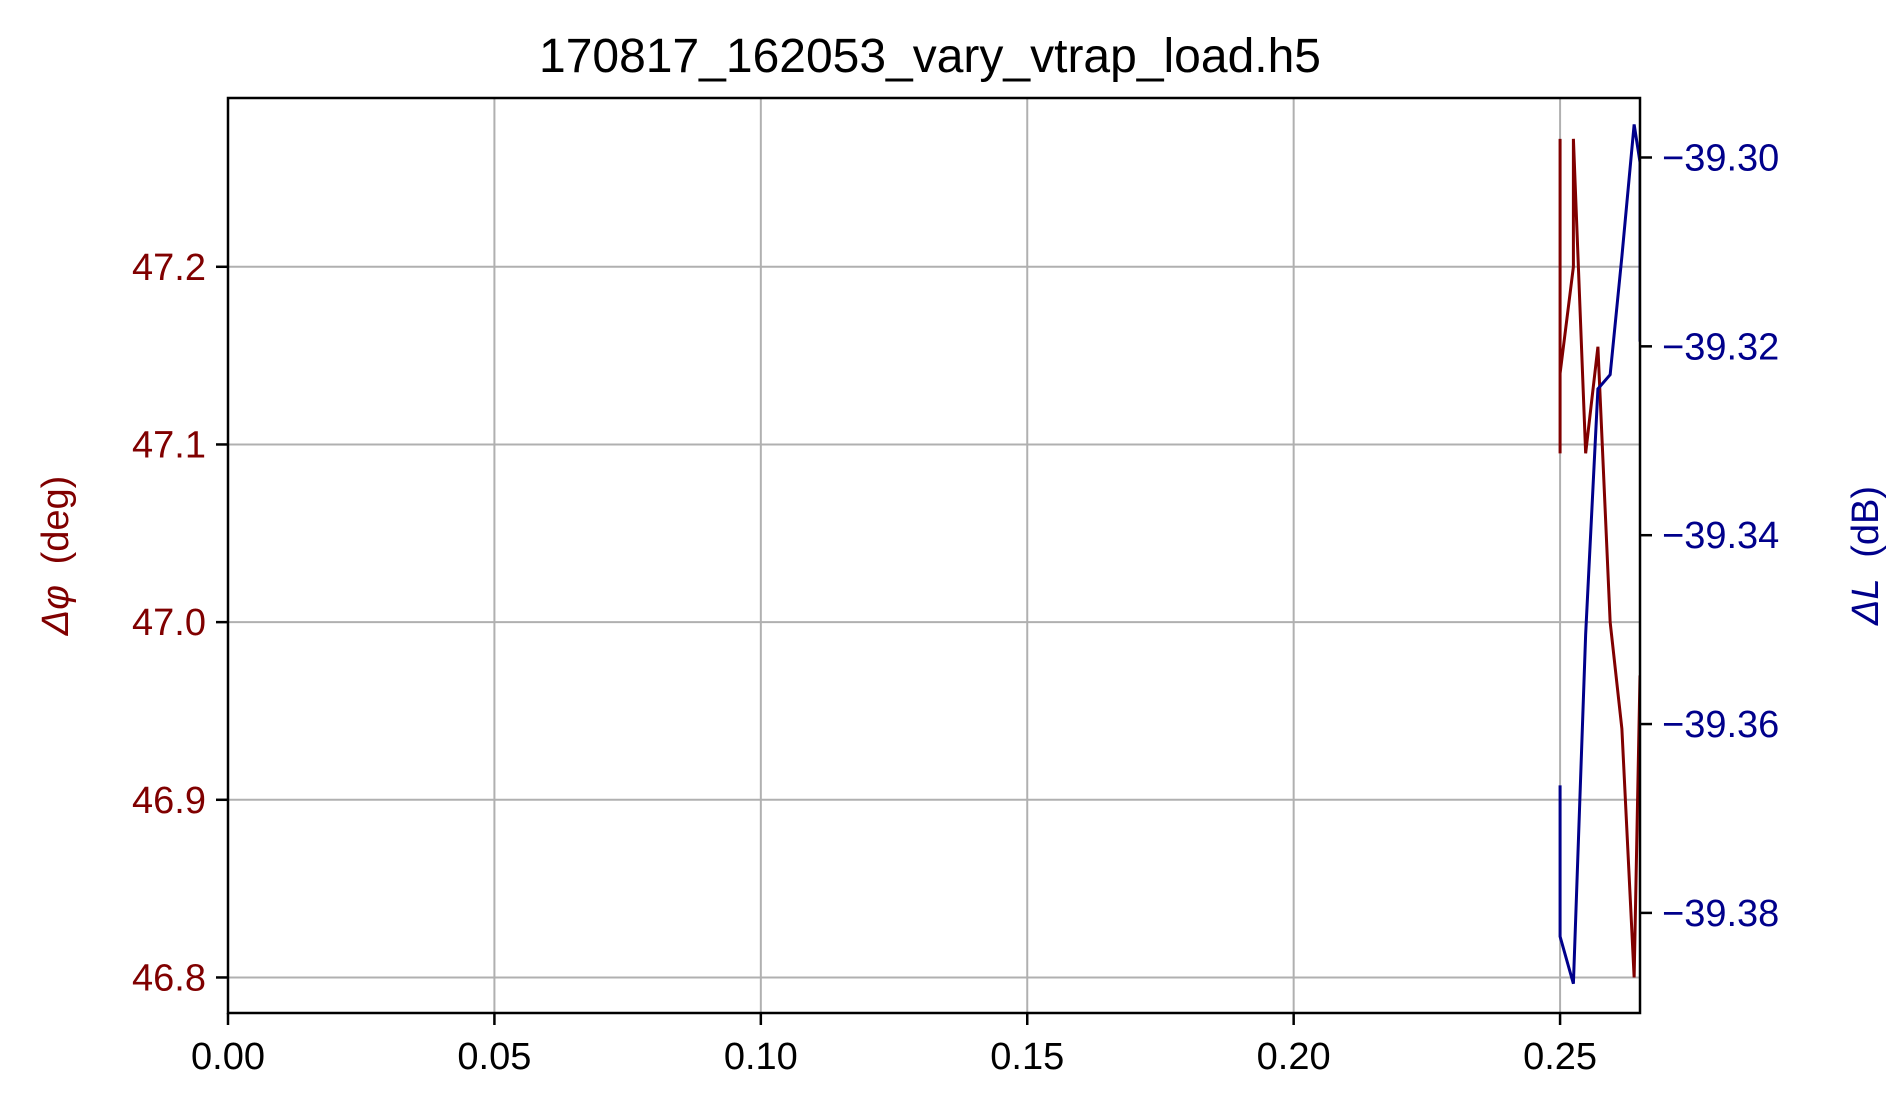 The image size is (1902, 1109). I want to click on chart-title: 170817_162053_vary_vtrap_load.h5, so click(930, 56).